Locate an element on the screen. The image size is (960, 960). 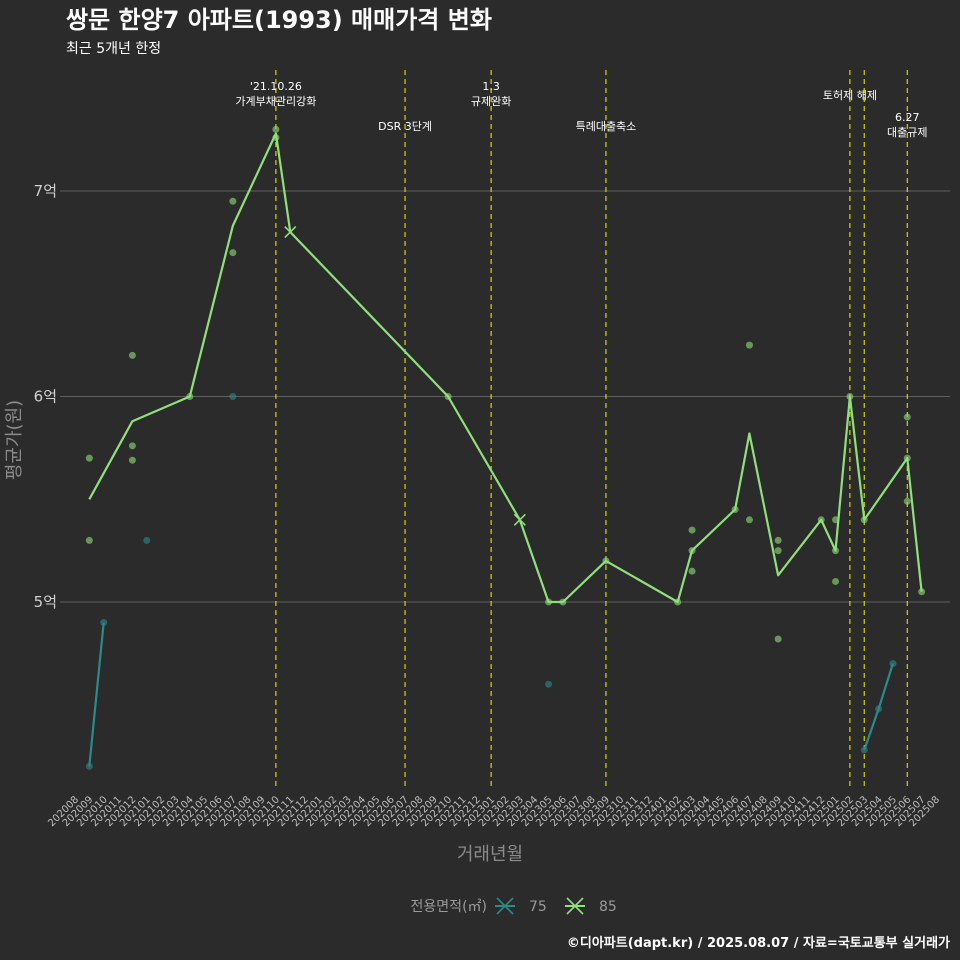
y-tick-label: 7억 is located at coordinates (45, 191).